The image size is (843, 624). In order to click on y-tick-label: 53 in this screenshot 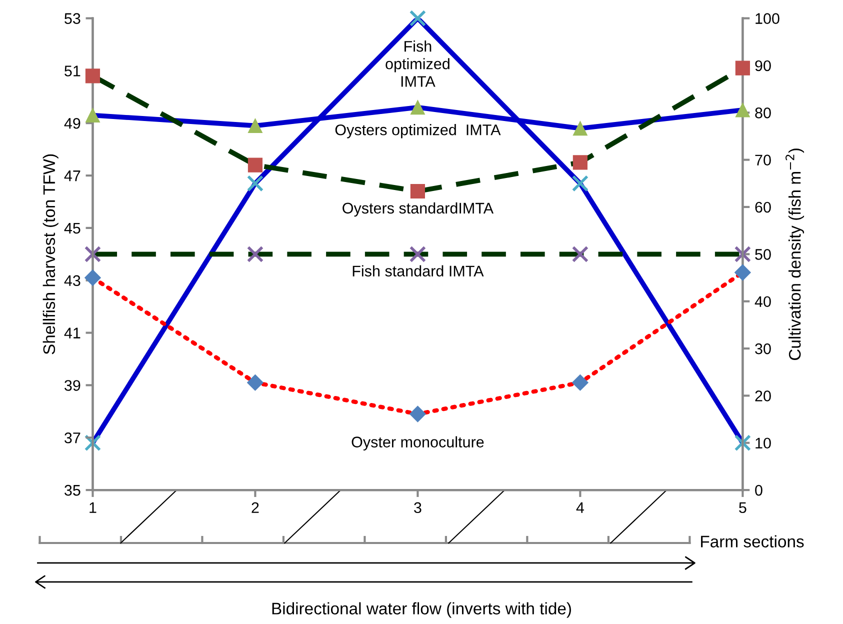, I will do `click(72, 18)`.